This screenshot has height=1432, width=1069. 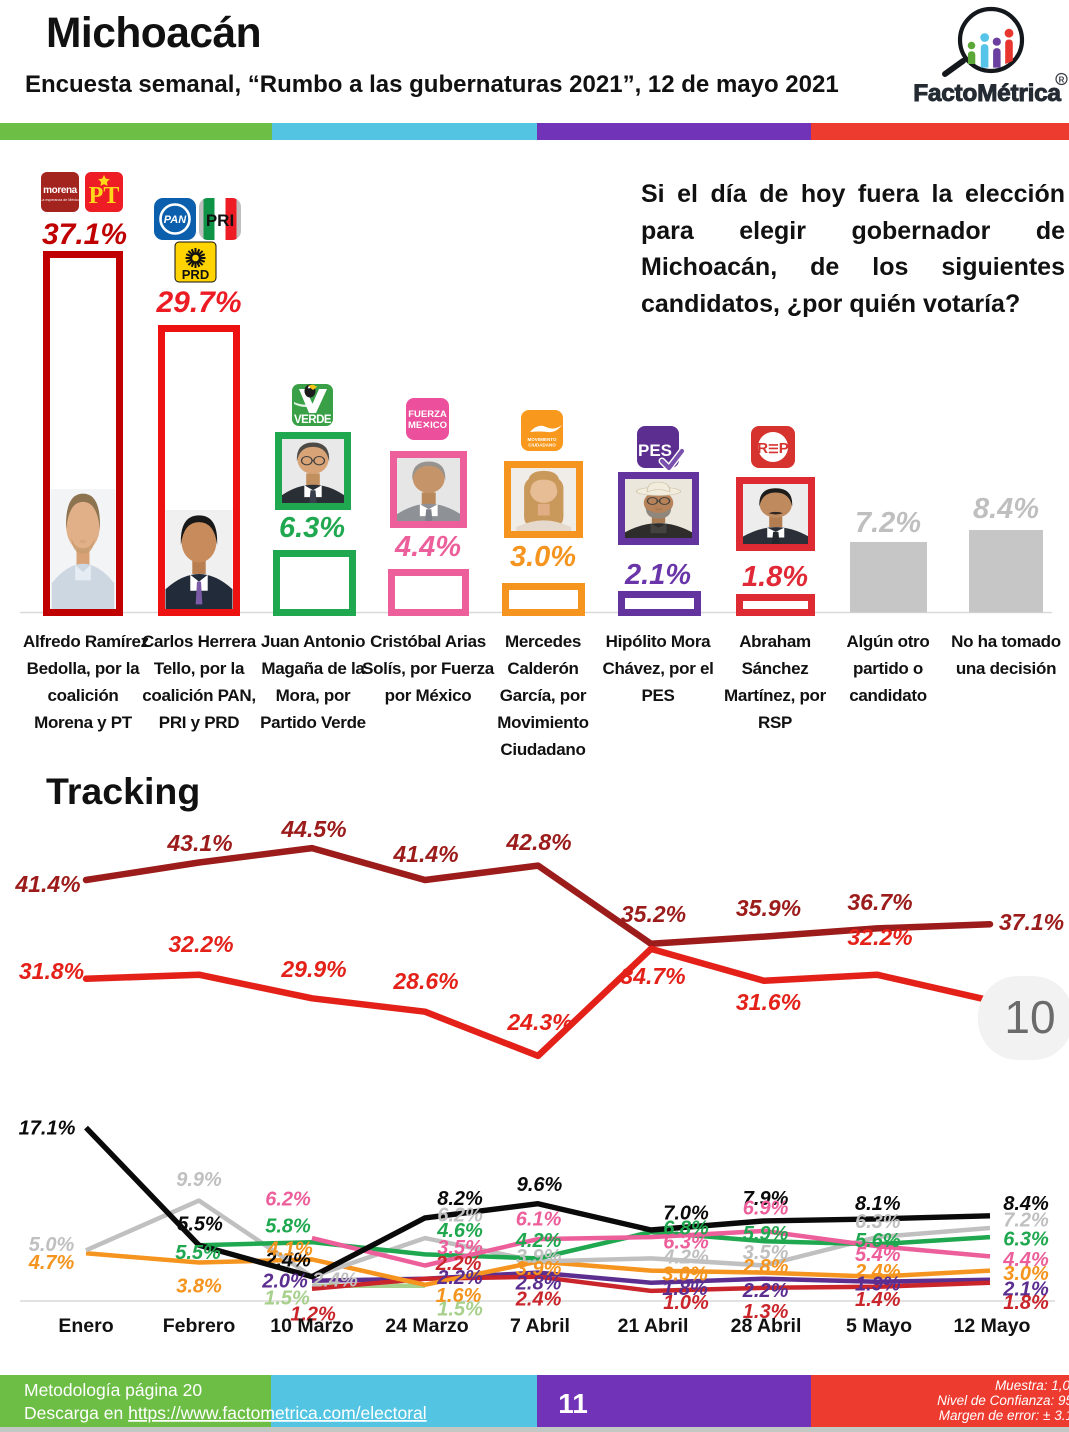 What do you see at coordinates (1029, 1017) in the screenshot?
I see `svg-text: 10` at bounding box center [1029, 1017].